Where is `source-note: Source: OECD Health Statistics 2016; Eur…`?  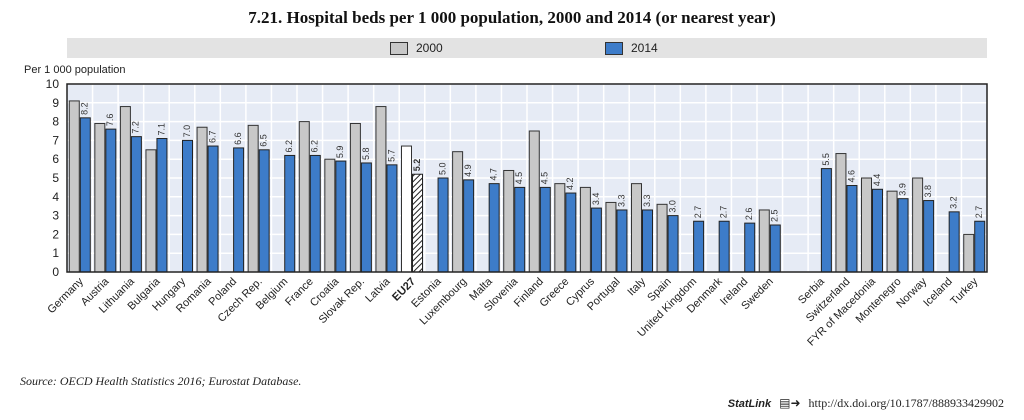
source-note: Source: OECD Health Statistics 2016; Eur… is located at coordinates (161, 381).